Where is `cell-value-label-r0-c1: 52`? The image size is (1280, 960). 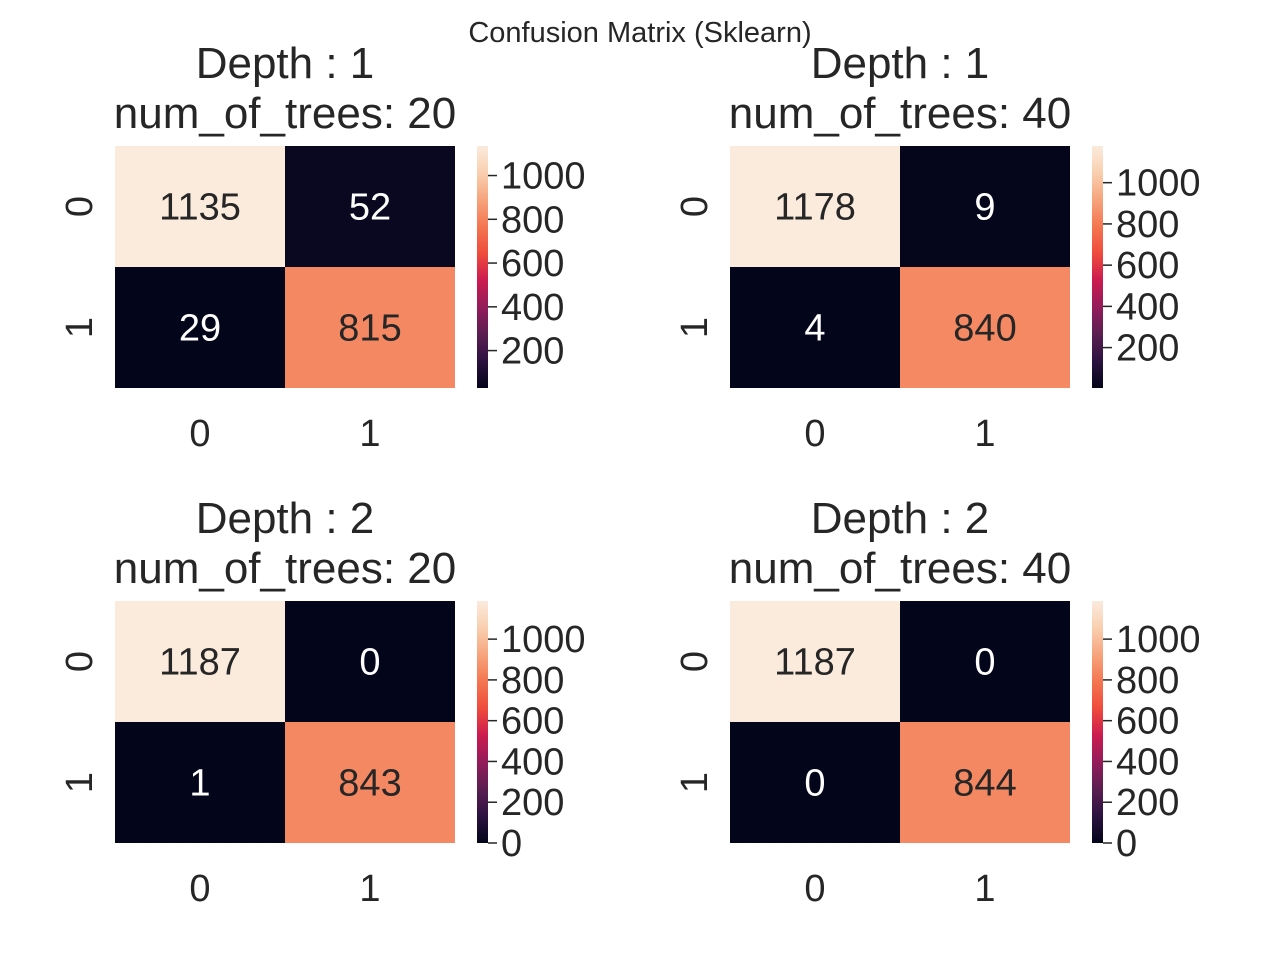
cell-value-label-r0-c1: 52 is located at coordinates (370, 208).